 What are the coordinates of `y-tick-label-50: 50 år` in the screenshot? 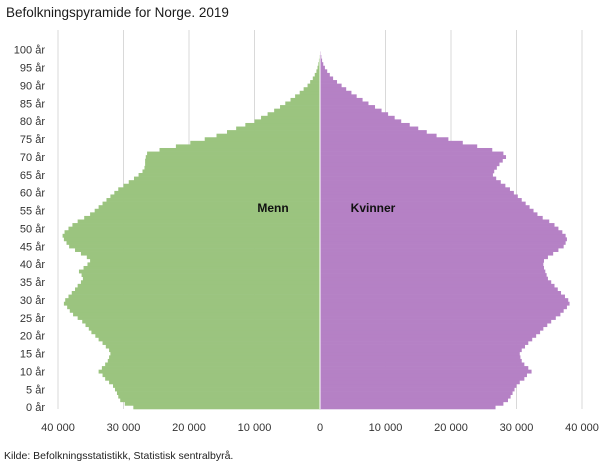 It's located at (32, 229).